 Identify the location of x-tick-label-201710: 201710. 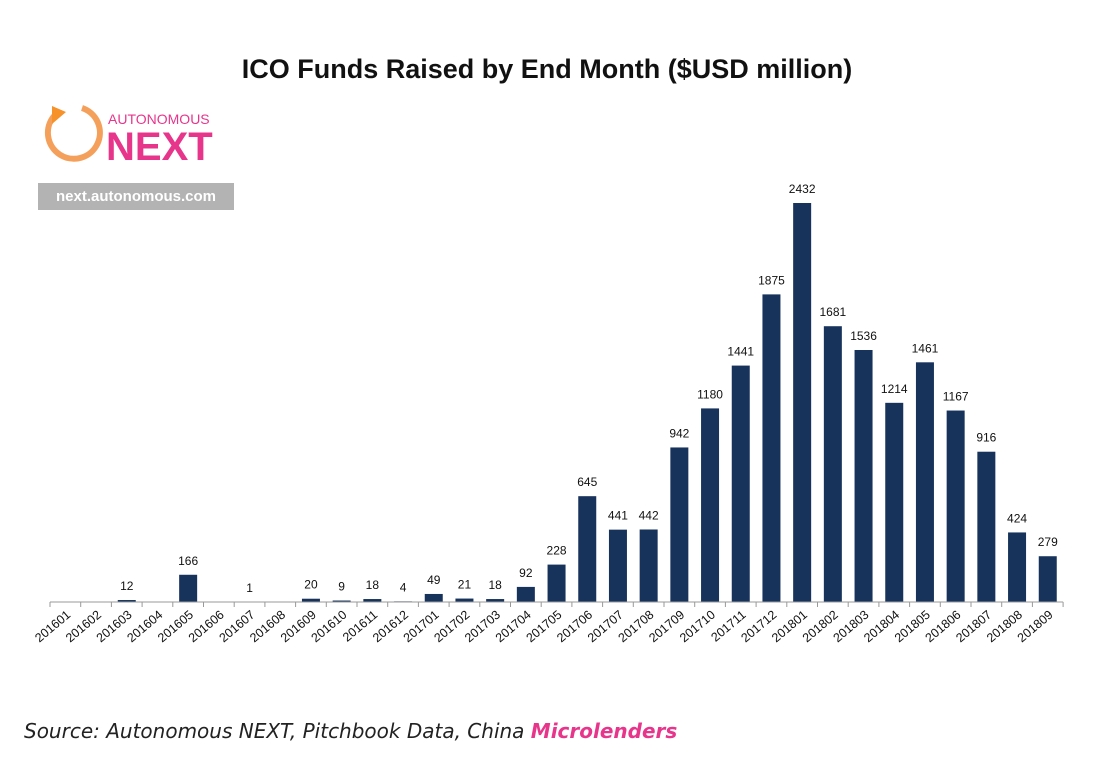
(697, 627).